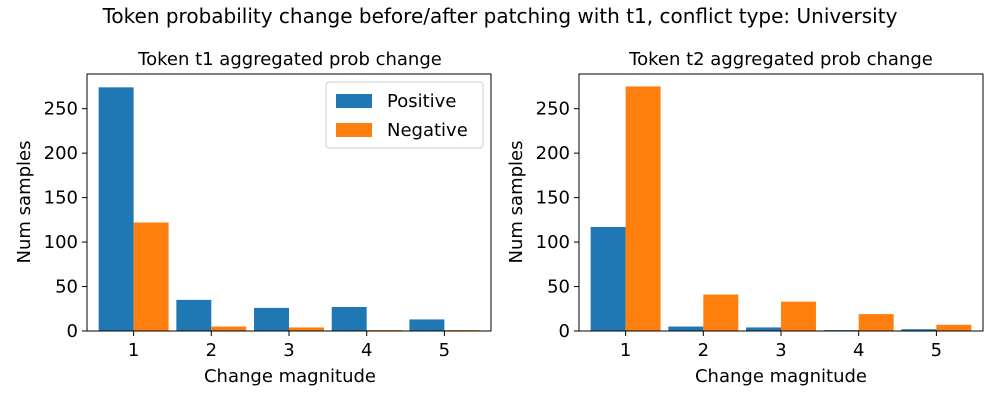 The width and height of the screenshot is (1000, 400). What do you see at coordinates (289, 59) in the screenshot?
I see `chart-title: Token t1 aggregated prob change` at bounding box center [289, 59].